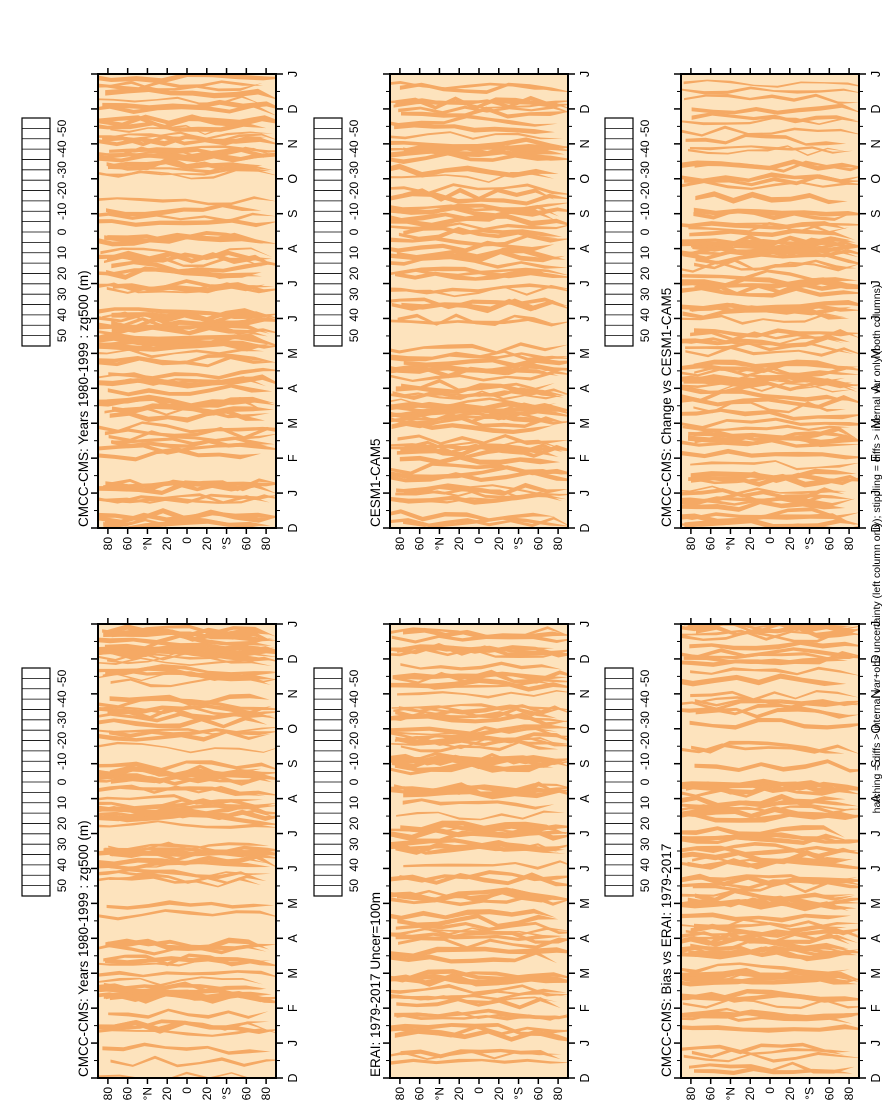 Image resolution: width=891 pixels, height=1100 pixels. What do you see at coordinates (246, 544) in the screenshot?
I see `y-tick-label: 60` at bounding box center [246, 544].